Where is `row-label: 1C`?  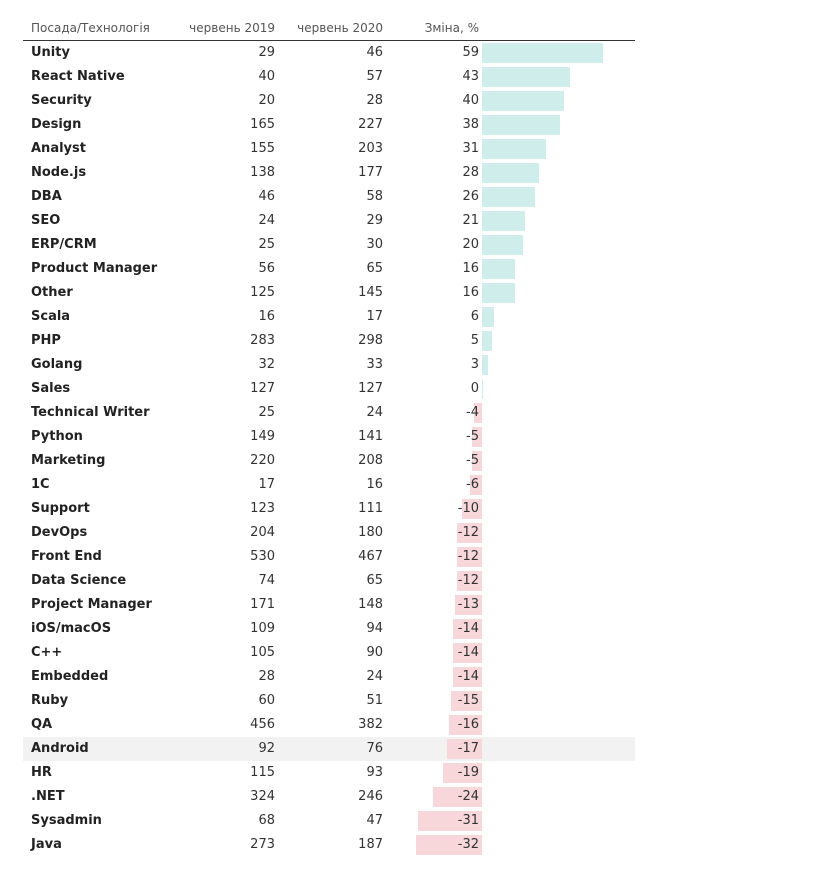 row-label: 1C is located at coordinates (40, 484).